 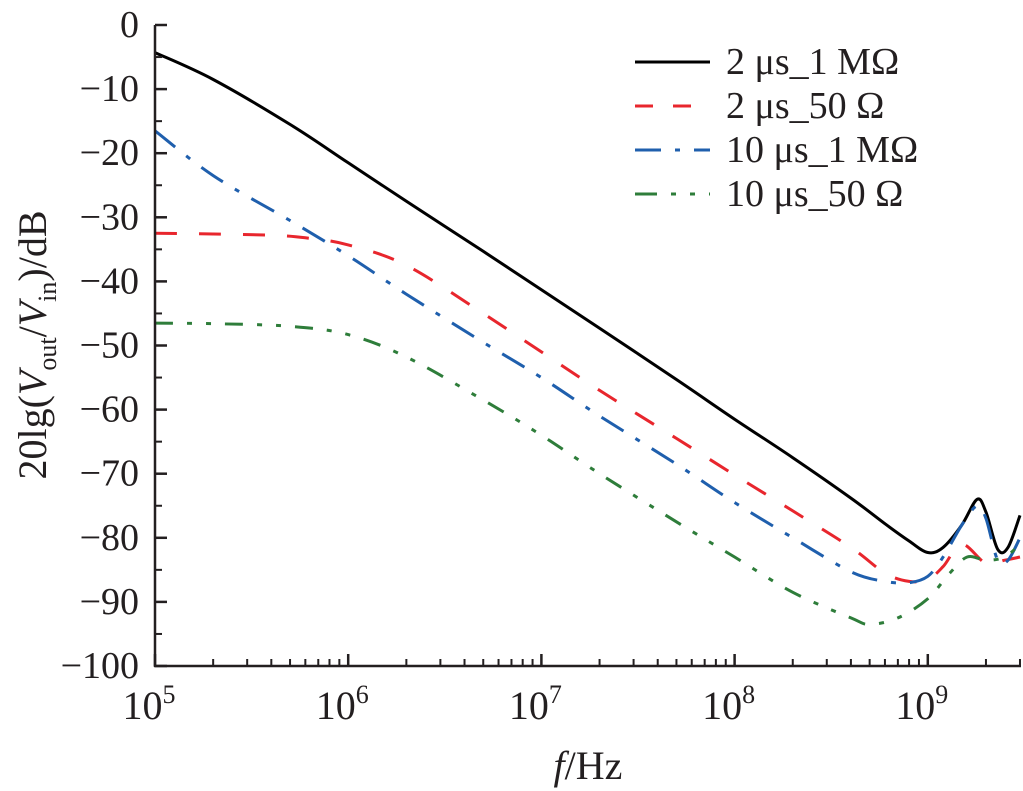 I want to click on y-label-prefix: 20lg(, so click(x=32, y=437).